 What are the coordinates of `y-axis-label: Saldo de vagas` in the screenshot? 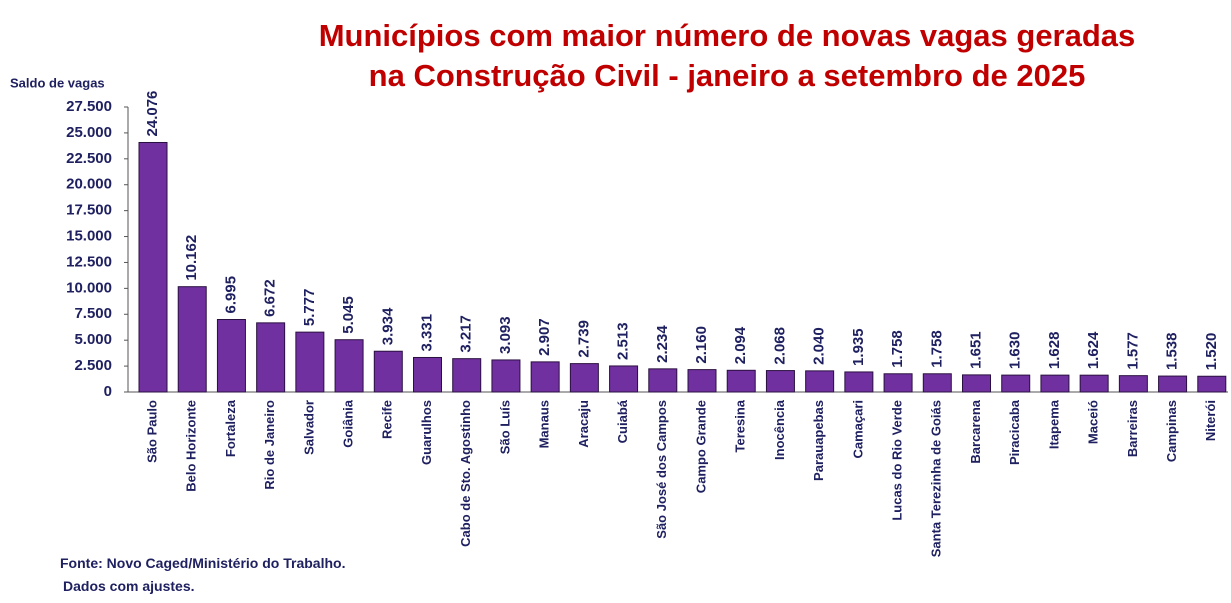 It's located at (57, 82).